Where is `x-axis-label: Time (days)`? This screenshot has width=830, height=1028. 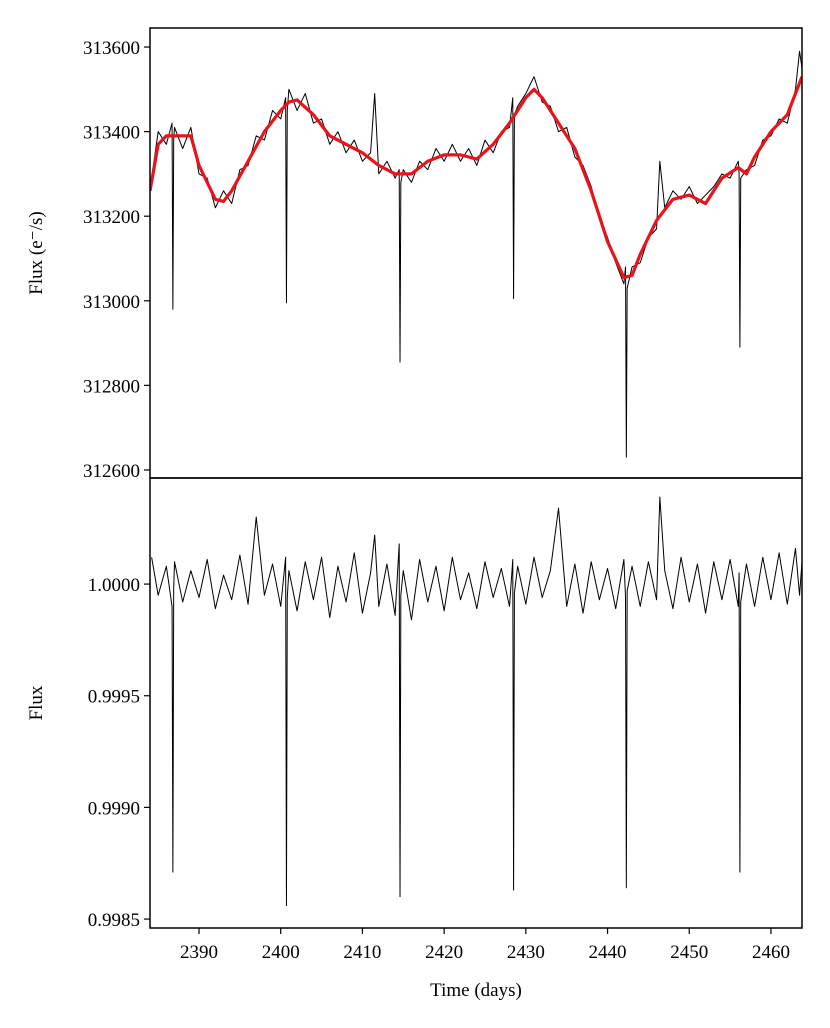 x-axis-label: Time (days) is located at coordinates (476, 990).